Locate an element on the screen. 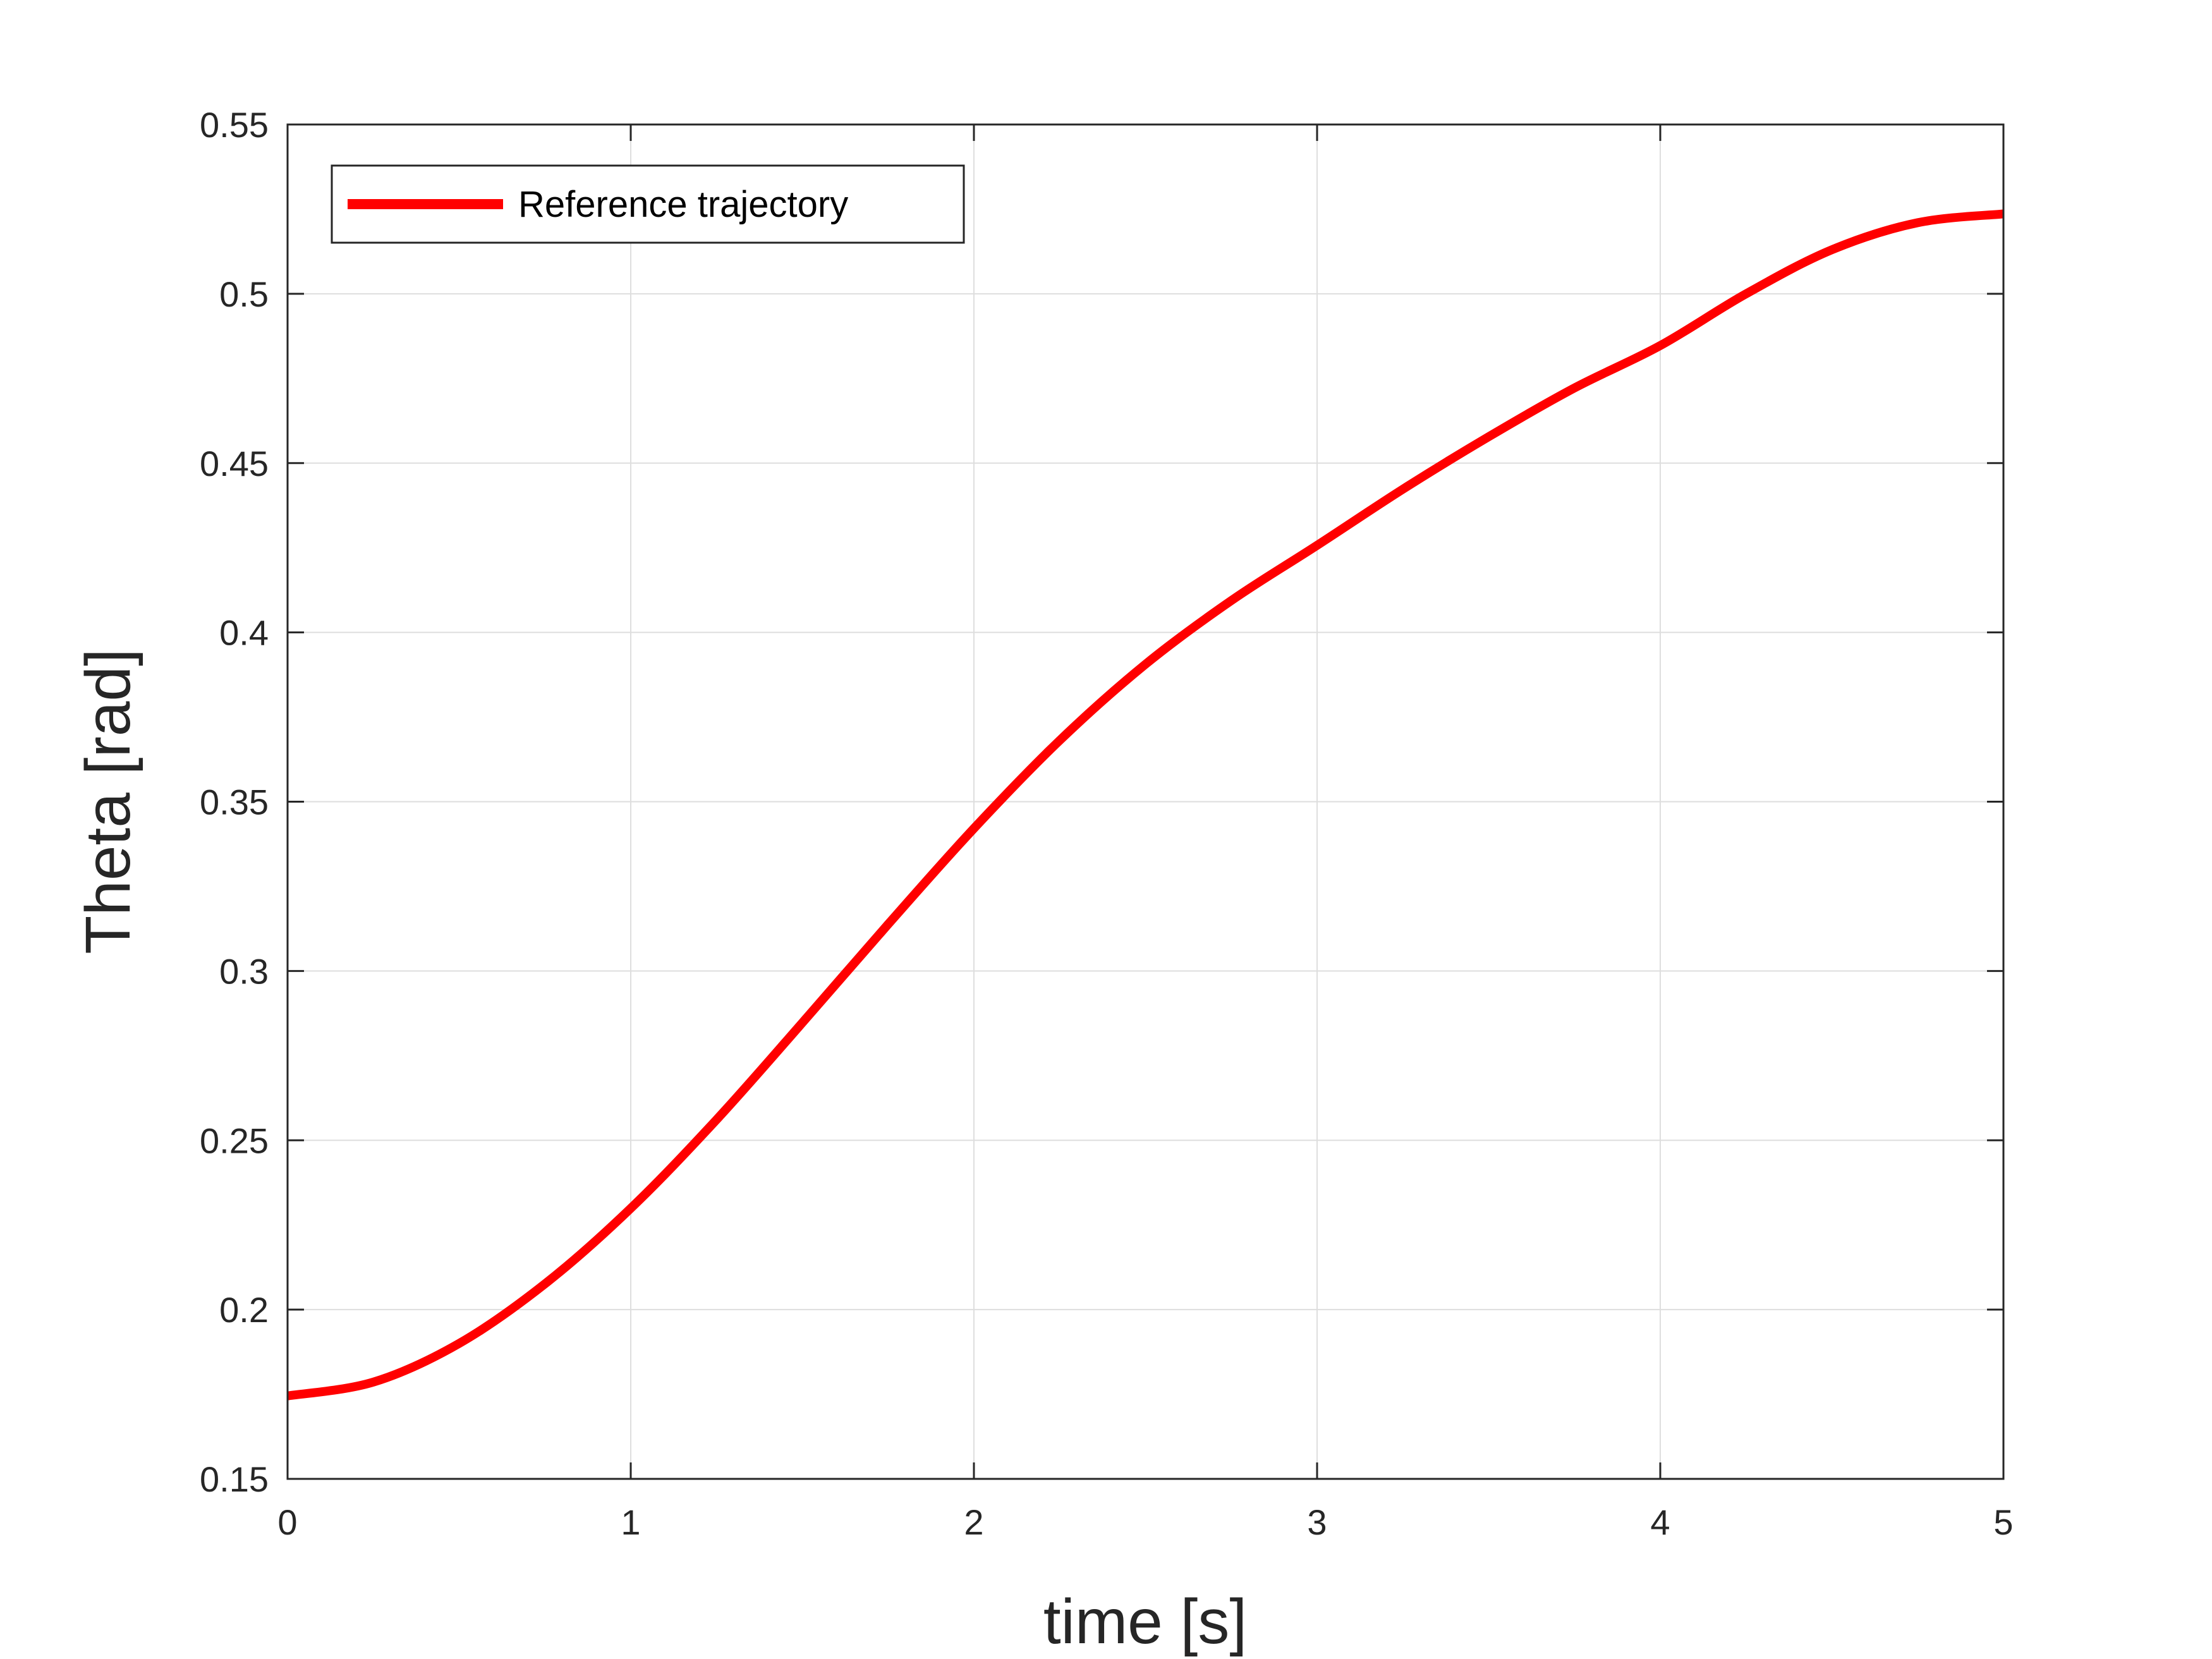  y-tick-label: 0.45 is located at coordinates (234, 463).